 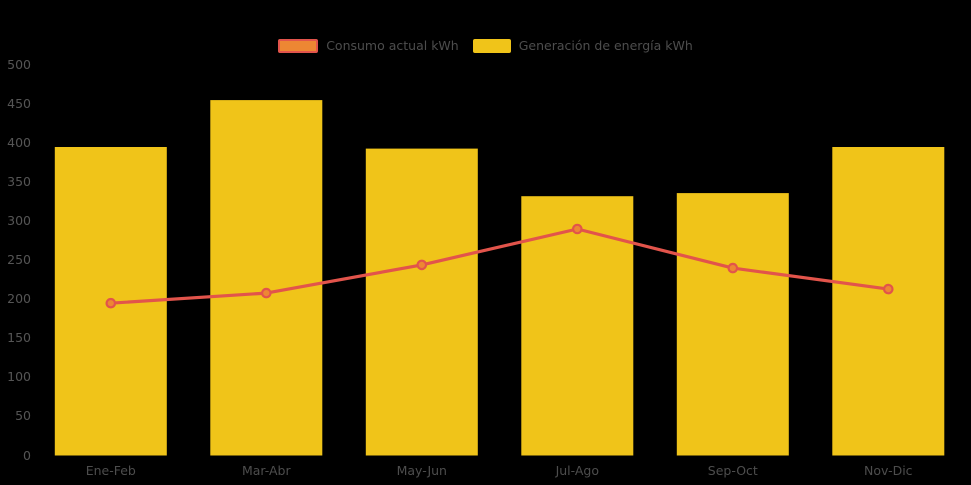 I want to click on y-axis-label-150: 150, so click(x=19, y=338).